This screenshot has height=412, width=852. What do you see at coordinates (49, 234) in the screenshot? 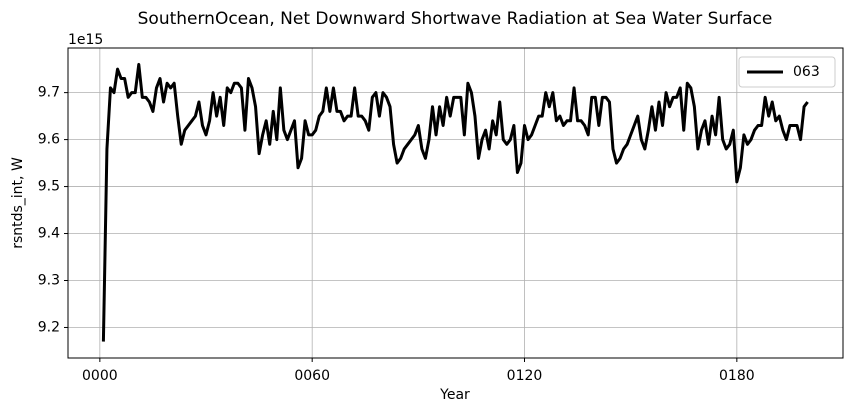
I see `y-tick-label: 9.4` at bounding box center [49, 234].